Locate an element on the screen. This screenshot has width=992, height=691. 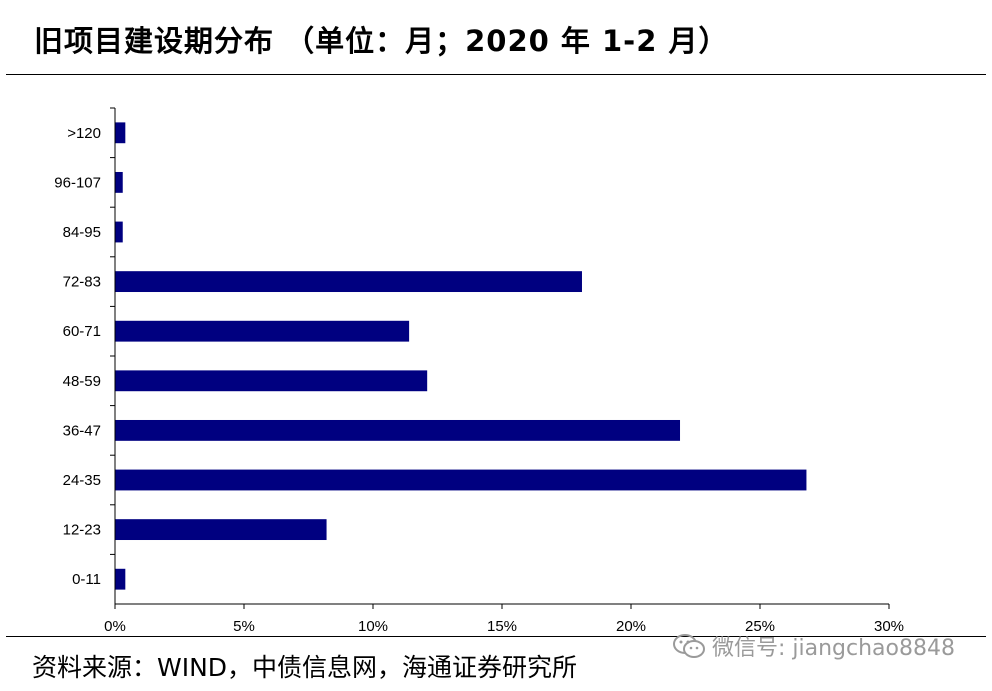
x-tick-label: 15% is located at coordinates (502, 626).